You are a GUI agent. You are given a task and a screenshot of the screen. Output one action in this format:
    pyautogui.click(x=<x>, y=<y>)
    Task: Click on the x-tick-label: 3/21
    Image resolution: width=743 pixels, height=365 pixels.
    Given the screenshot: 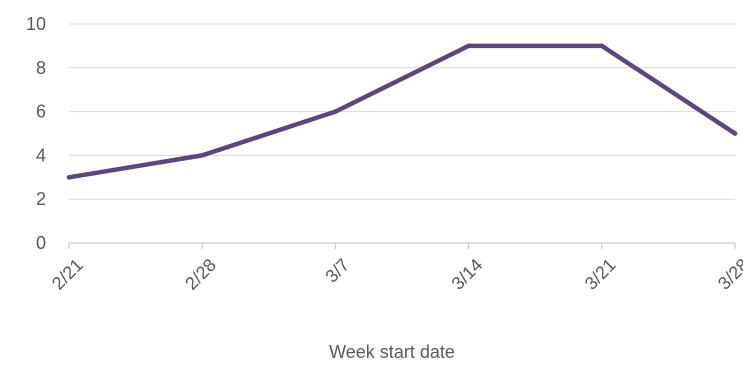 What is the action you would take?
    pyautogui.click(x=600, y=274)
    